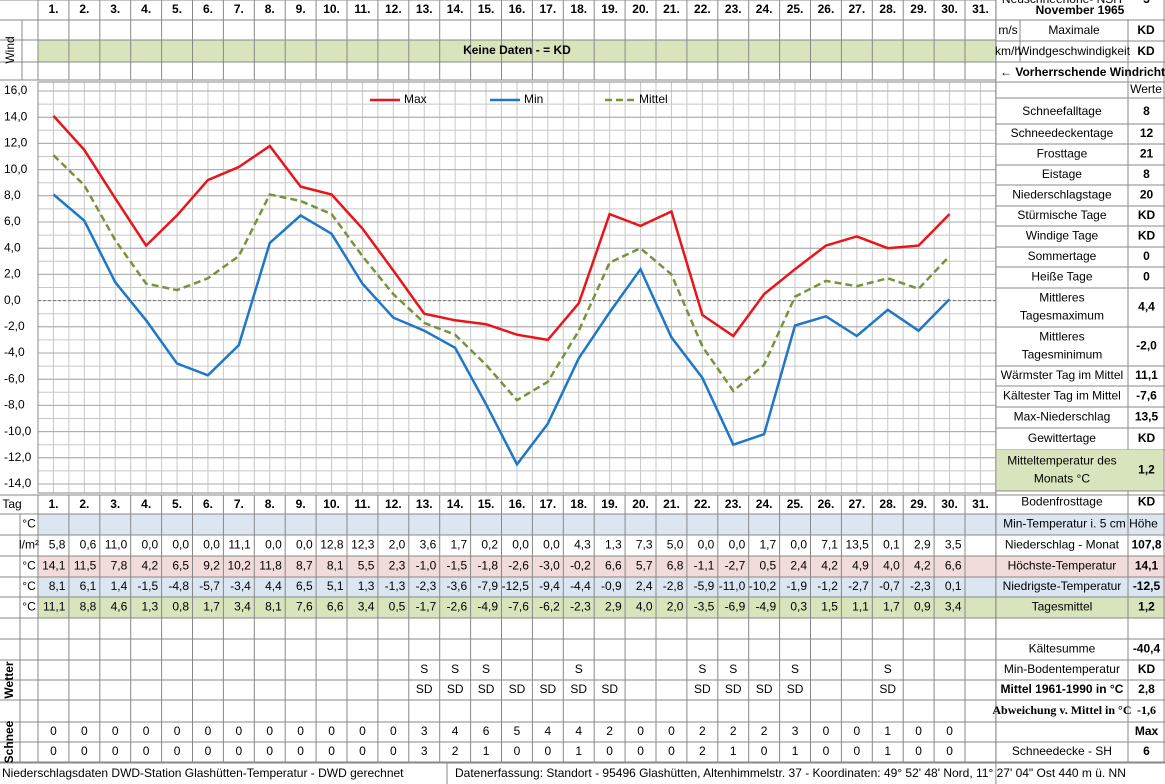 Image resolution: width=1165 pixels, height=784 pixels. I want to click on day-header: 28., so click(887, 504).